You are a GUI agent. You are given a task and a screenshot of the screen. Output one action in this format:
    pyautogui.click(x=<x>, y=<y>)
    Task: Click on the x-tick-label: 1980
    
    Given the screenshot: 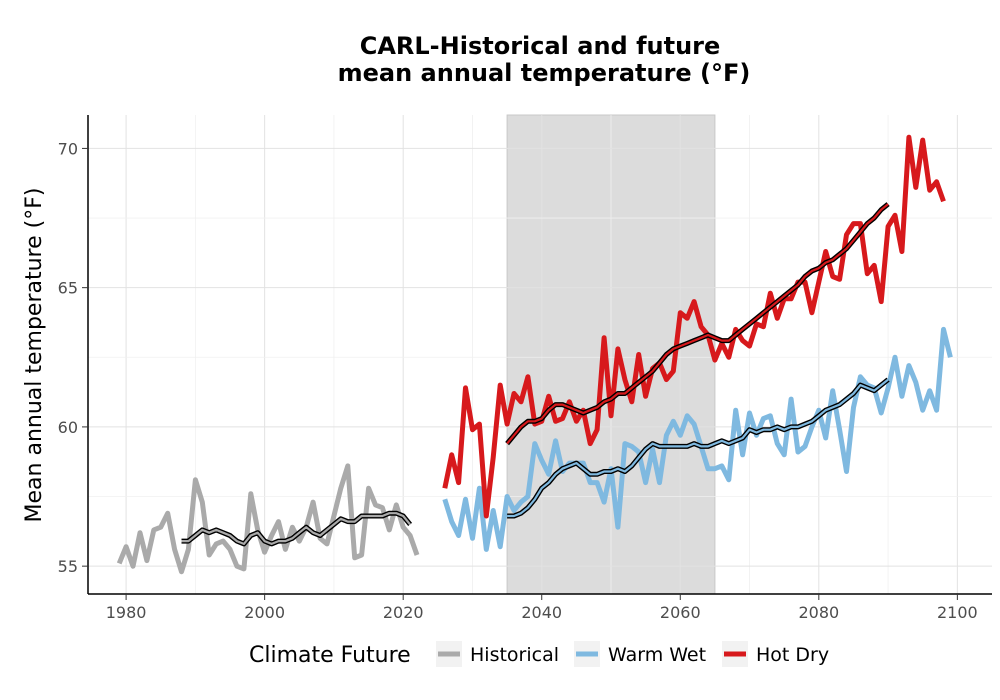 What is the action you would take?
    pyautogui.click(x=126, y=612)
    